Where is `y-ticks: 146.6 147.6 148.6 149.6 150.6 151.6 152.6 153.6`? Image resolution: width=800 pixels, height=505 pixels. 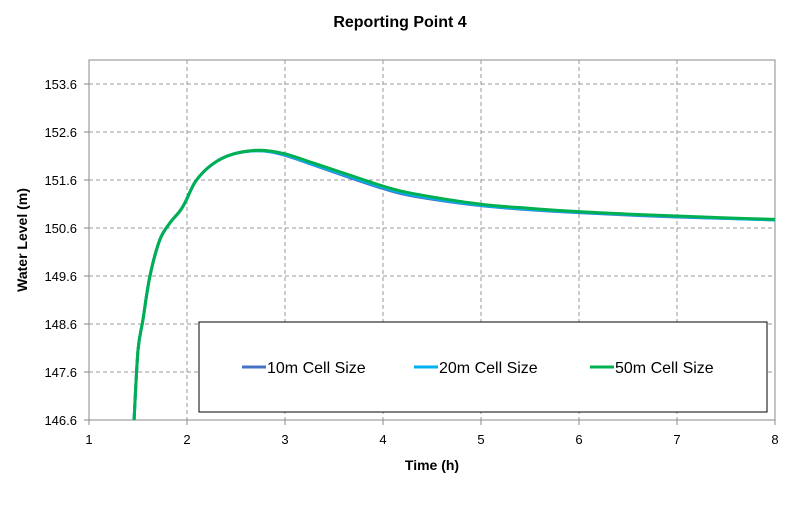 y-ticks: 146.6 147.6 148.6 149.6 150.6 151.6 152.6 153.6 is located at coordinates (66, 252).